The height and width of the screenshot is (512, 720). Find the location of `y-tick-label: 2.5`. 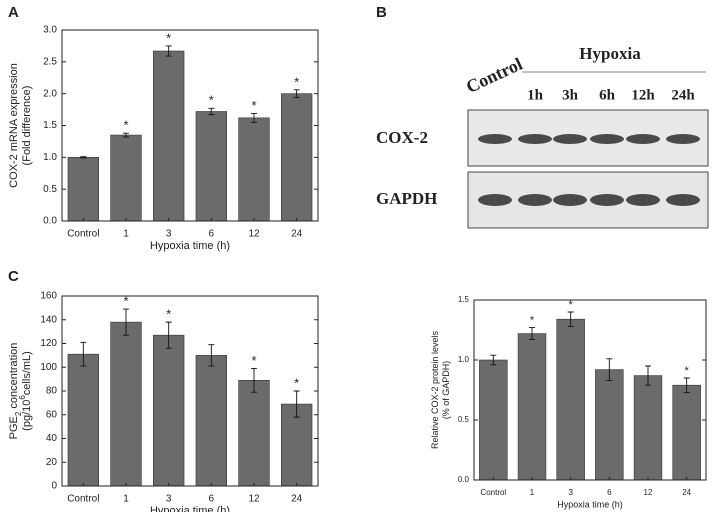

y-tick-label: 2.5 is located at coordinates (50, 61).